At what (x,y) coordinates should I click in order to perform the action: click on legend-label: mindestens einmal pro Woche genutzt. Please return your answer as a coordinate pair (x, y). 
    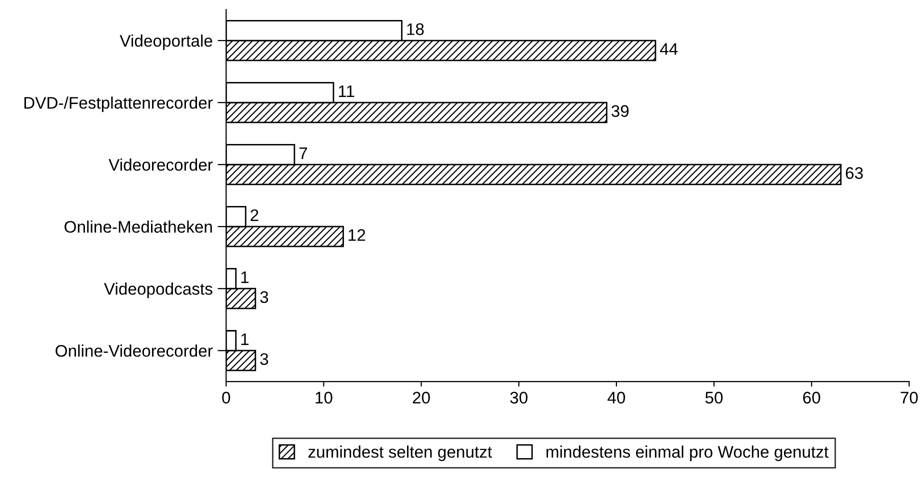
    Looking at the image, I should click on (687, 454).